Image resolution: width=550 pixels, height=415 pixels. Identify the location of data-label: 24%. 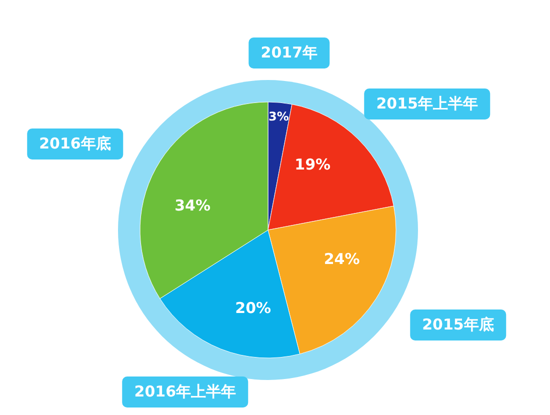
(342, 259).